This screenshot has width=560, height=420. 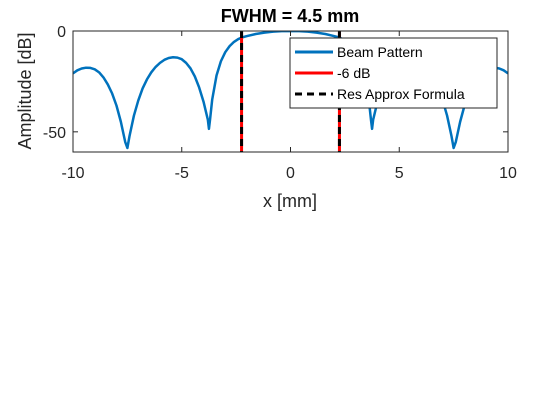 I want to click on x-tick-label: -10, so click(x=72, y=173).